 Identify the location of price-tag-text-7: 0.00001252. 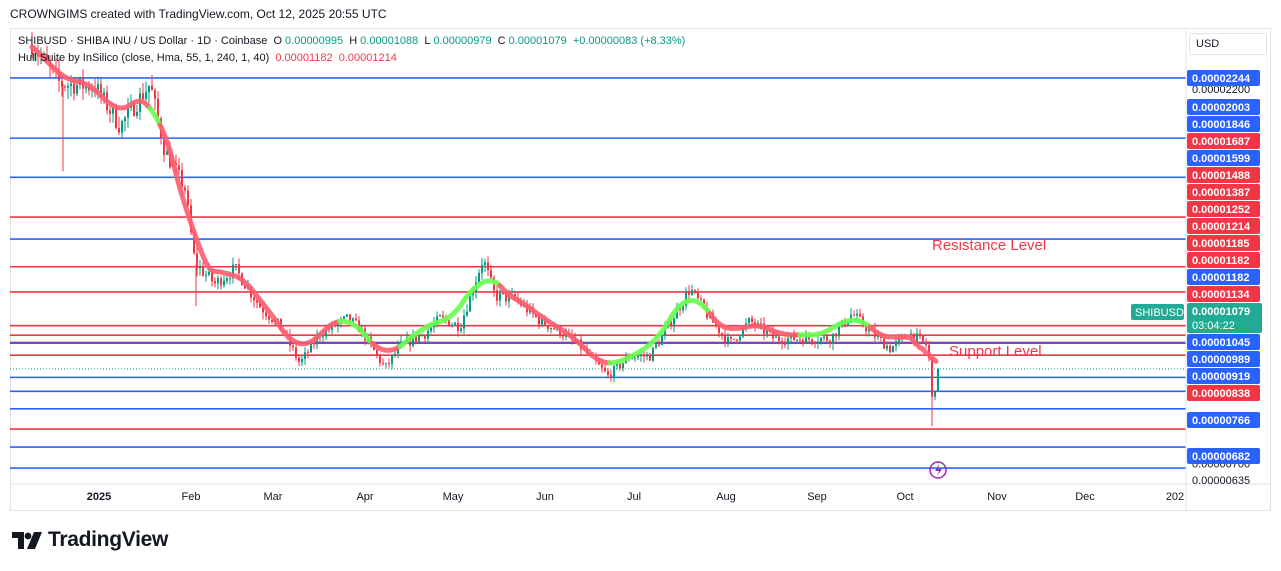
(1221, 210).